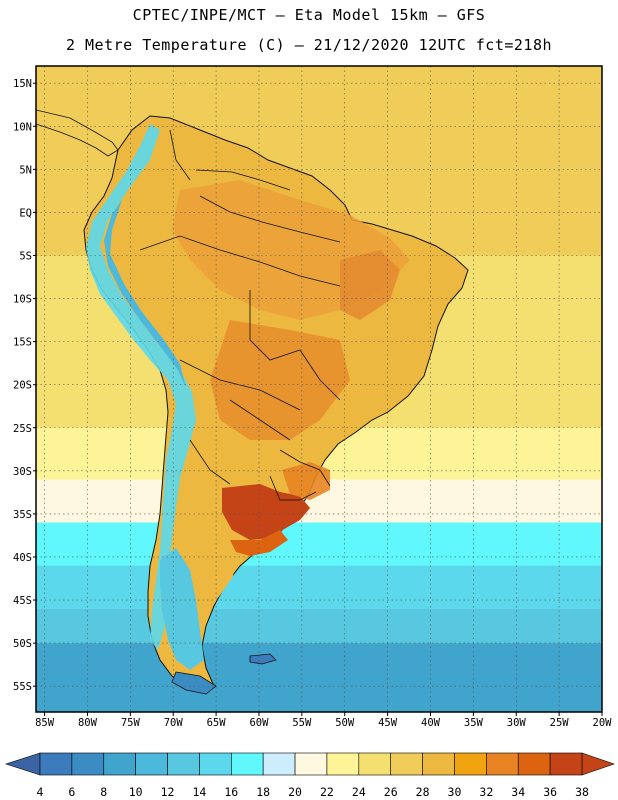  I want to click on lon-tick-label: 65W, so click(217, 723).